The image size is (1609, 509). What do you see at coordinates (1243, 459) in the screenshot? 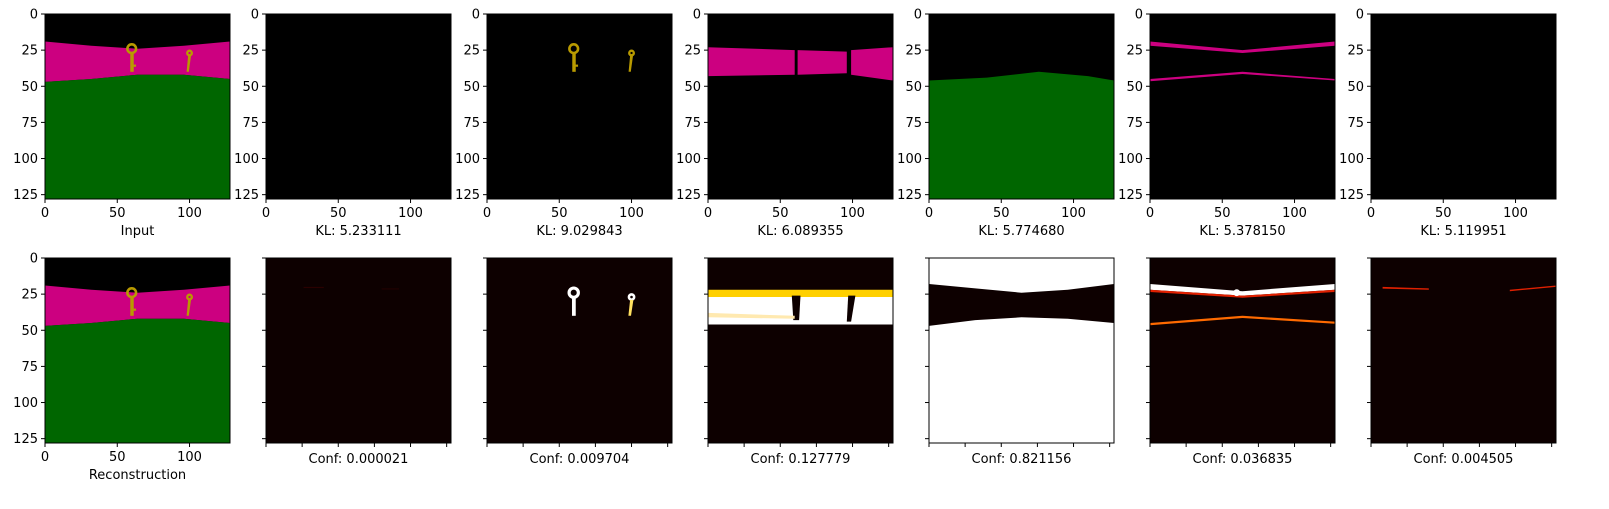
I see `confidence-label: Conf: 0.036835` at bounding box center [1243, 459].